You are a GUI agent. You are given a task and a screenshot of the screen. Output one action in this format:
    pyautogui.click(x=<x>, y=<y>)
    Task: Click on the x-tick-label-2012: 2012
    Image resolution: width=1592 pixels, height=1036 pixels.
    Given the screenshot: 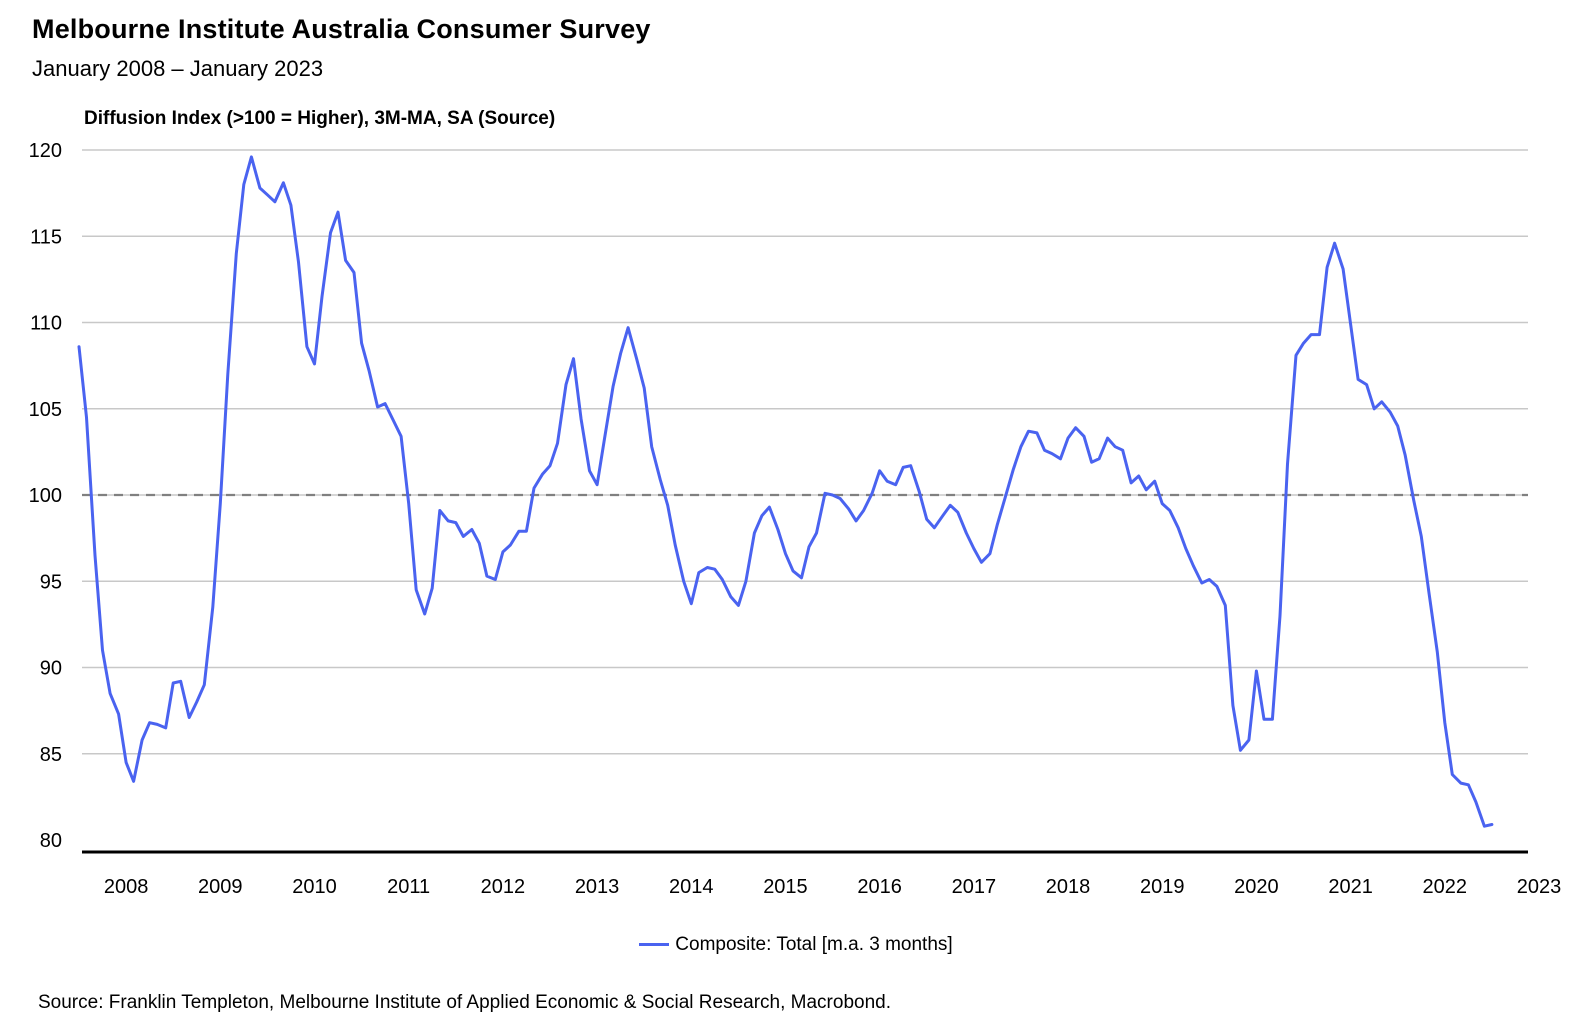 What is the action you would take?
    pyautogui.click(x=503, y=887)
    